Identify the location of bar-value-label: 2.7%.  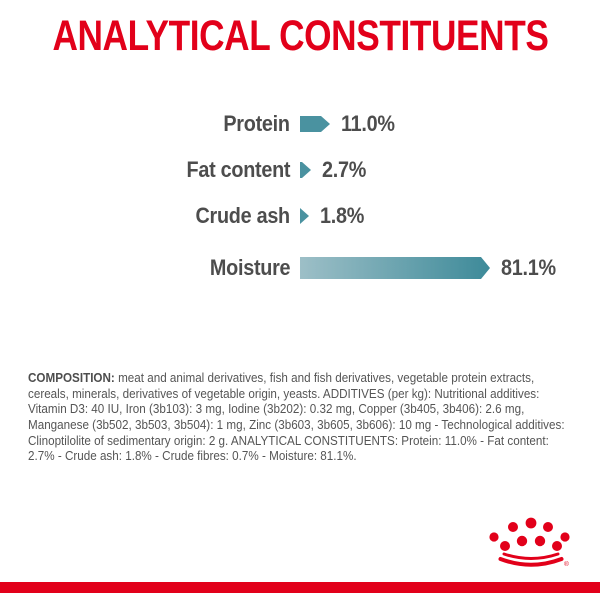
(346, 170).